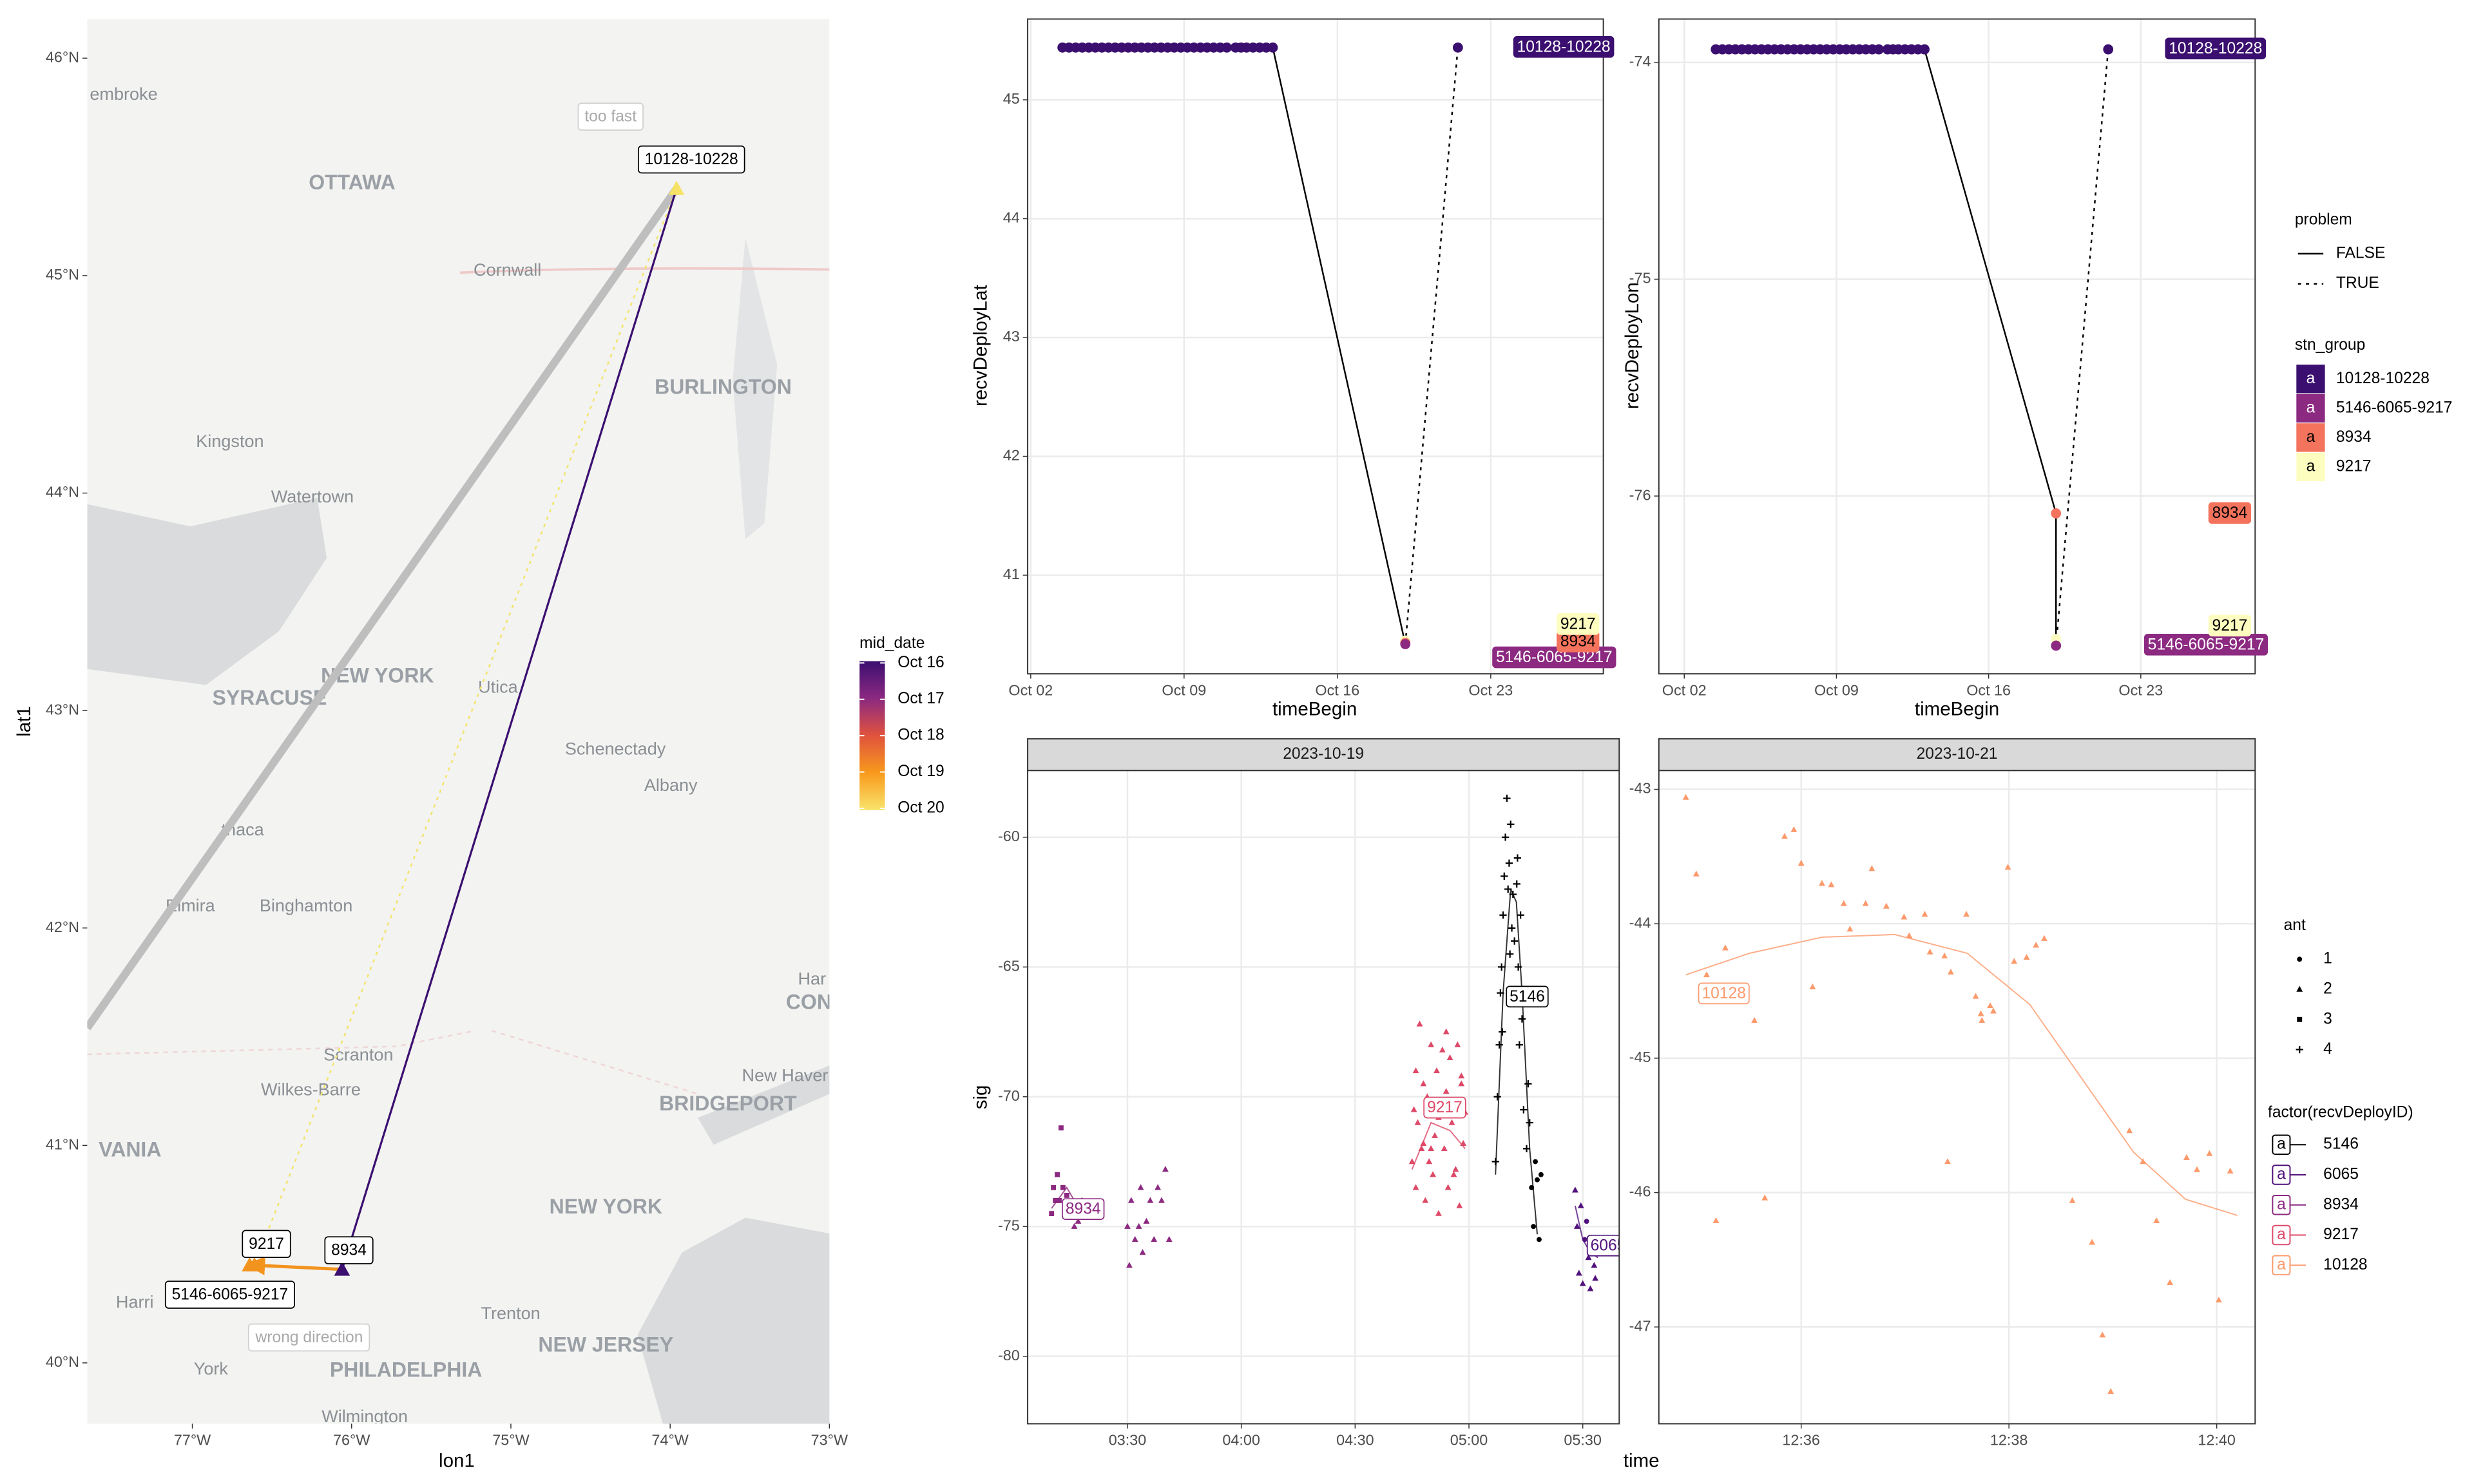 The image size is (2474, 1484). What do you see at coordinates (509, 729) in the screenshot?
I see `track` at bounding box center [509, 729].